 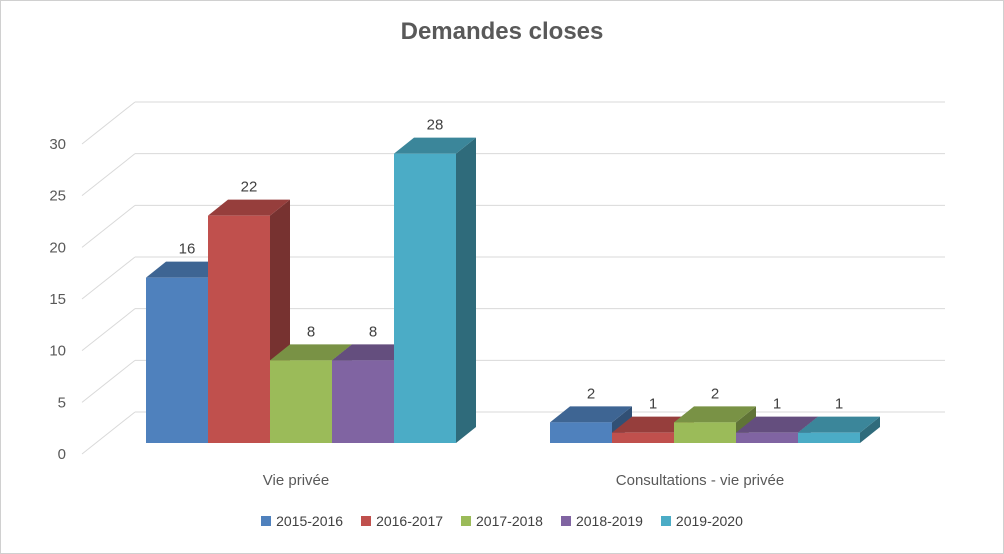 I want to click on data-label: 28, so click(x=435, y=125).